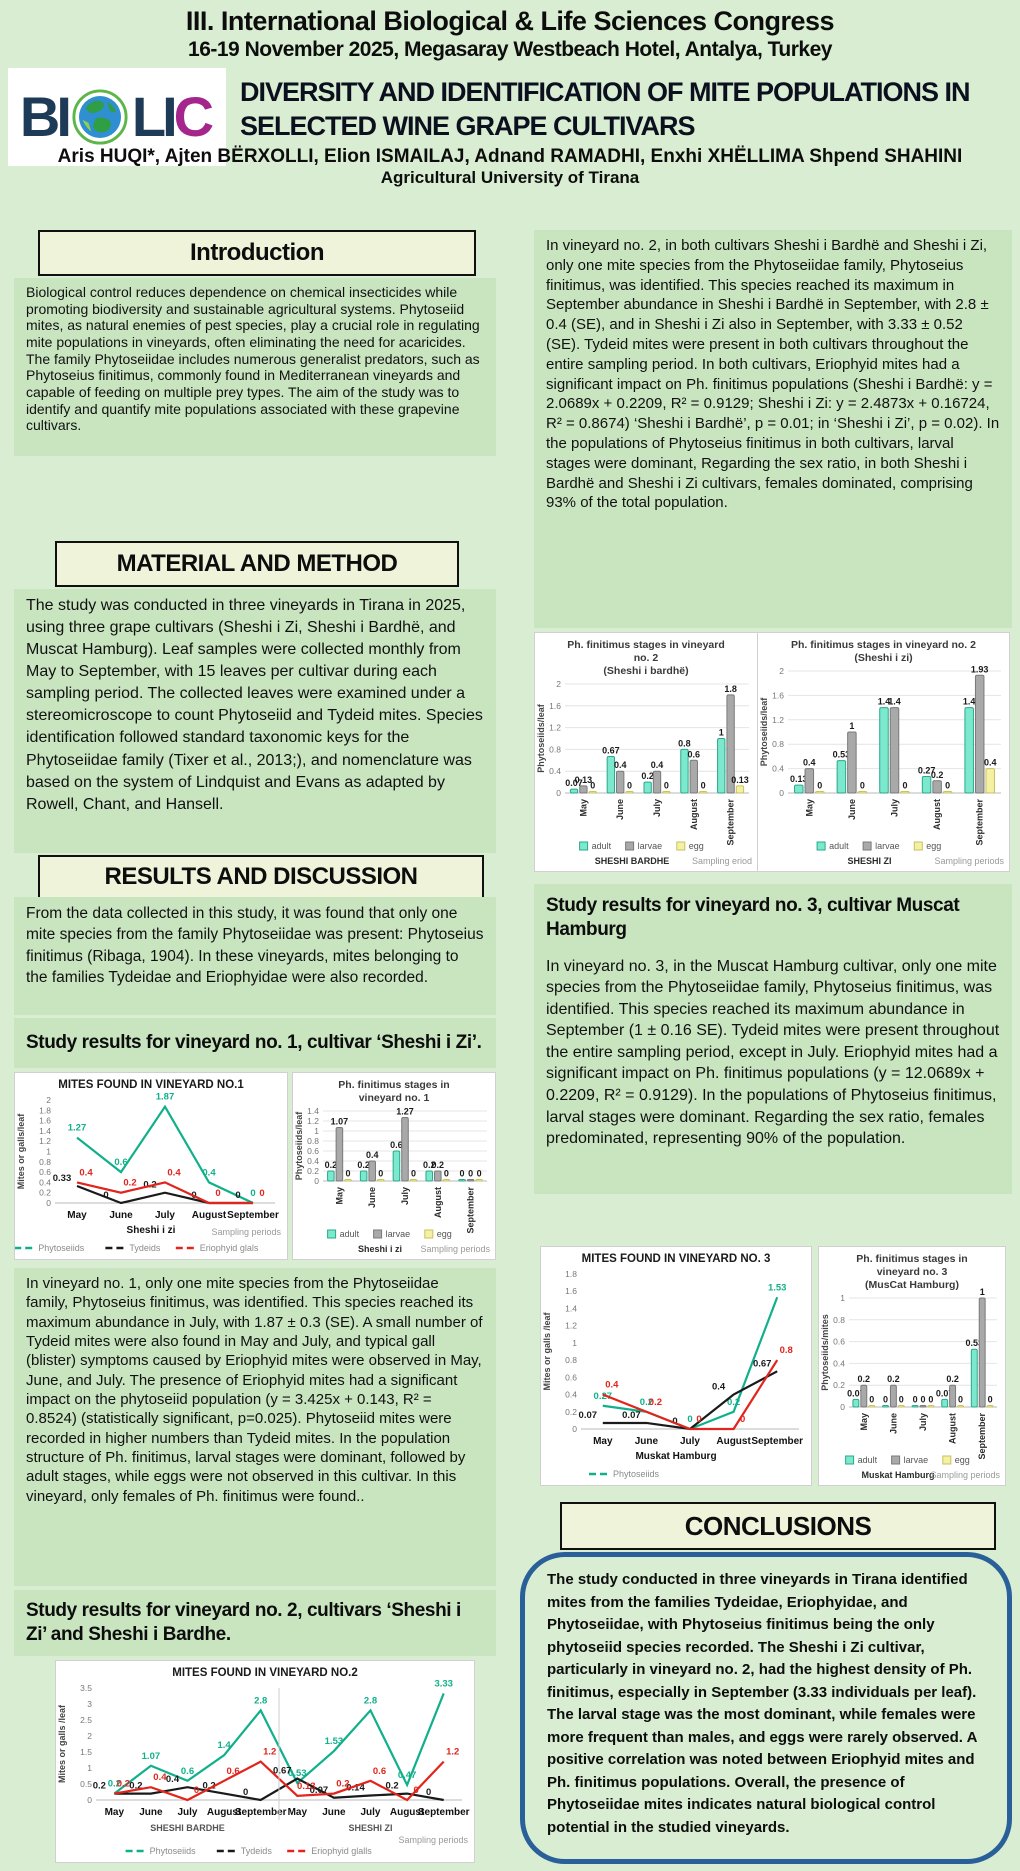  I want to click on introduction-header: Introduction, so click(257, 253).